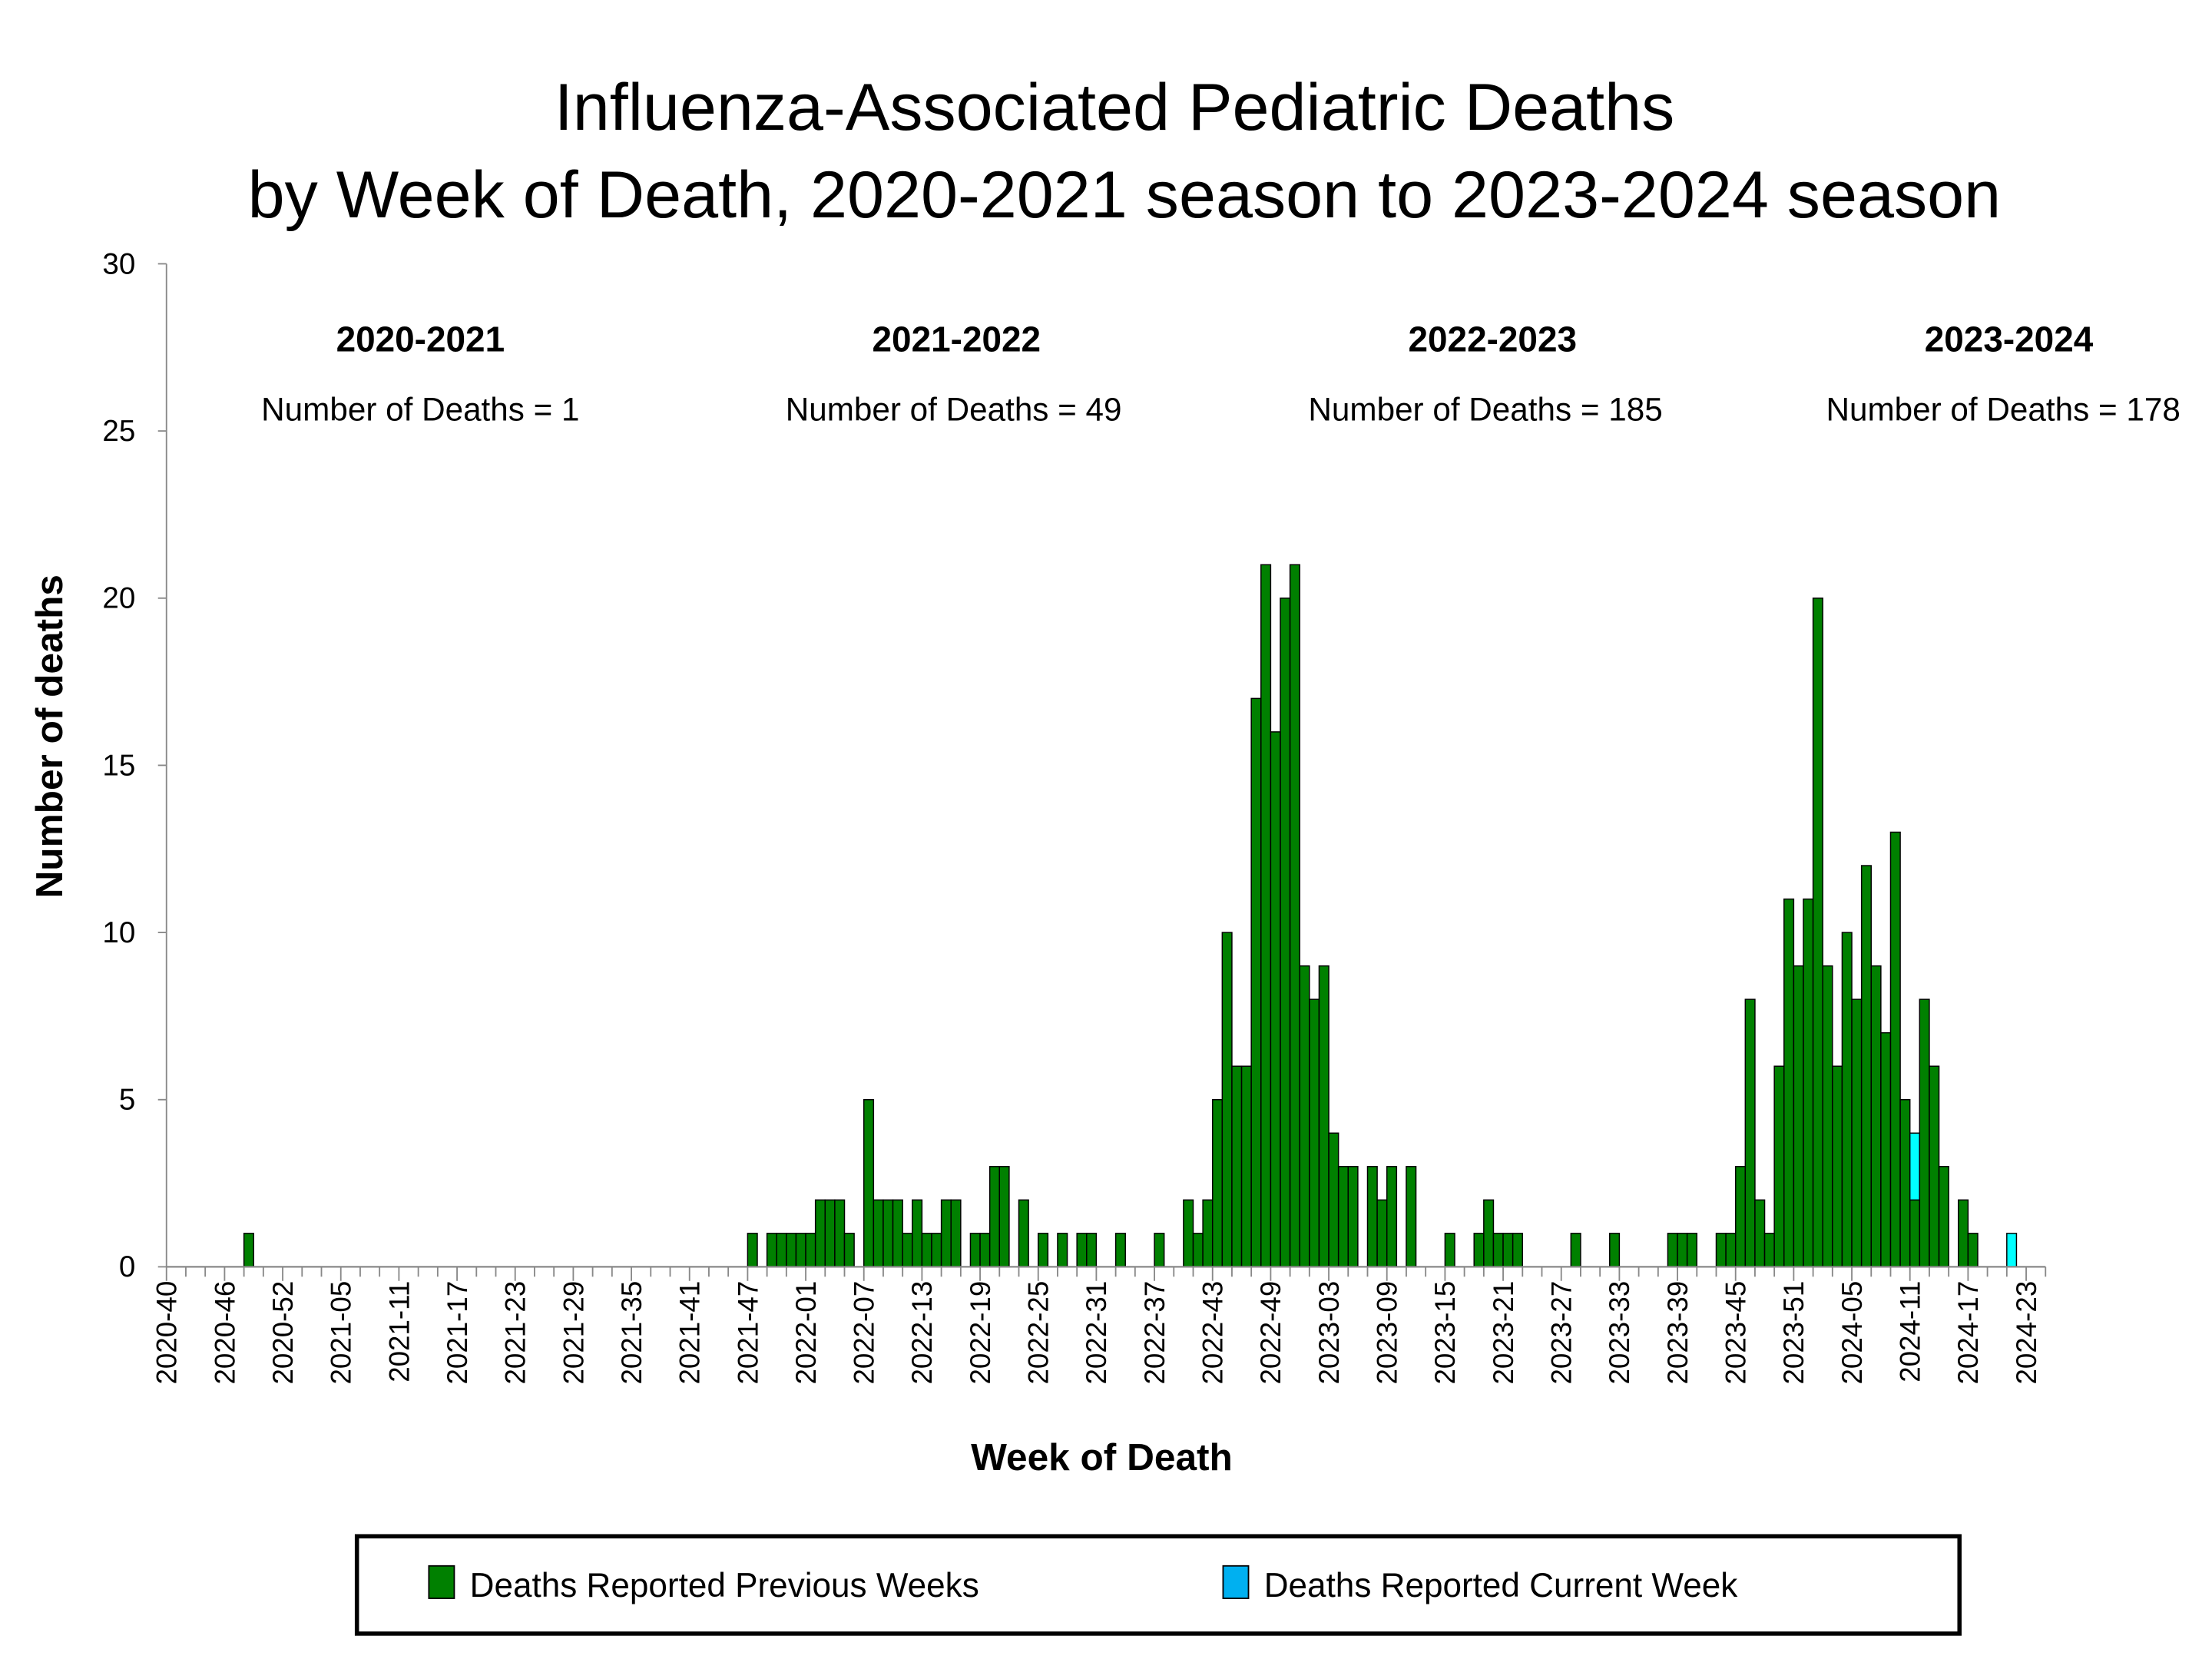 Image resolution: width=2212 pixels, height=1659 pixels. Describe the element at coordinates (399, 1332) in the screenshot. I see `x-tick-label: 2021-11` at that location.